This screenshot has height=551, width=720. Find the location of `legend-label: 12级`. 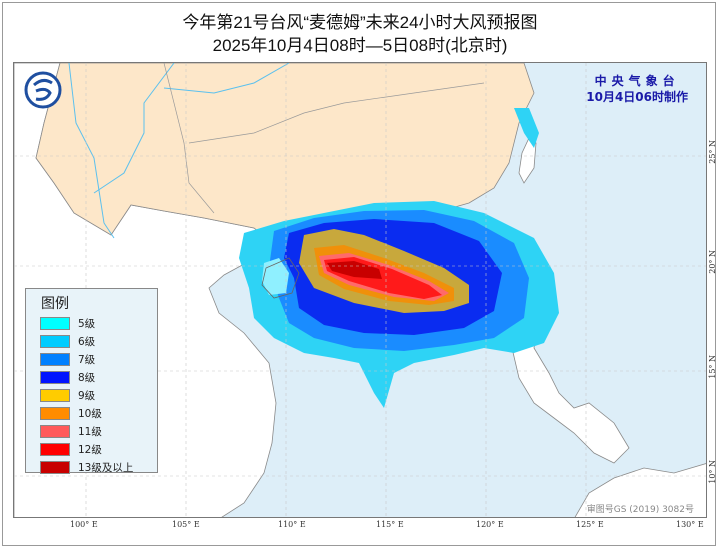

legend-label: 12级 is located at coordinates (90, 450).